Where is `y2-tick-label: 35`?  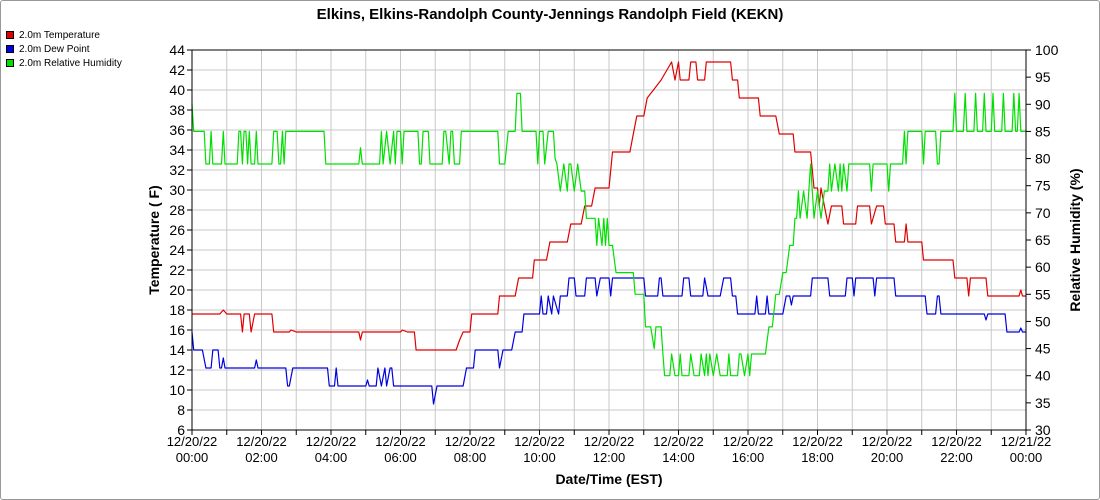 y2-tick-label: 35 is located at coordinates (1043, 403).